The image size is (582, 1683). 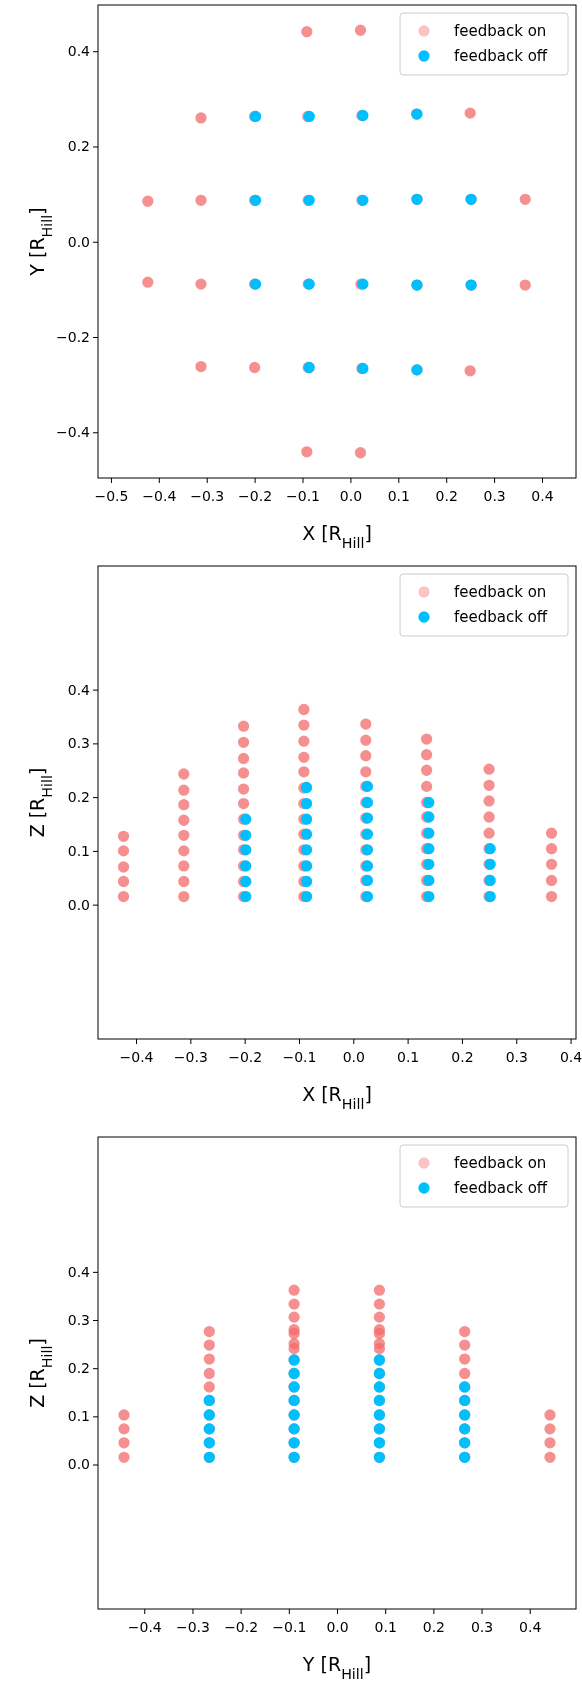 What do you see at coordinates (336, 1667) in the screenshot?
I see `x-axis-title: Y [R$_{Hill}$]` at bounding box center [336, 1667].